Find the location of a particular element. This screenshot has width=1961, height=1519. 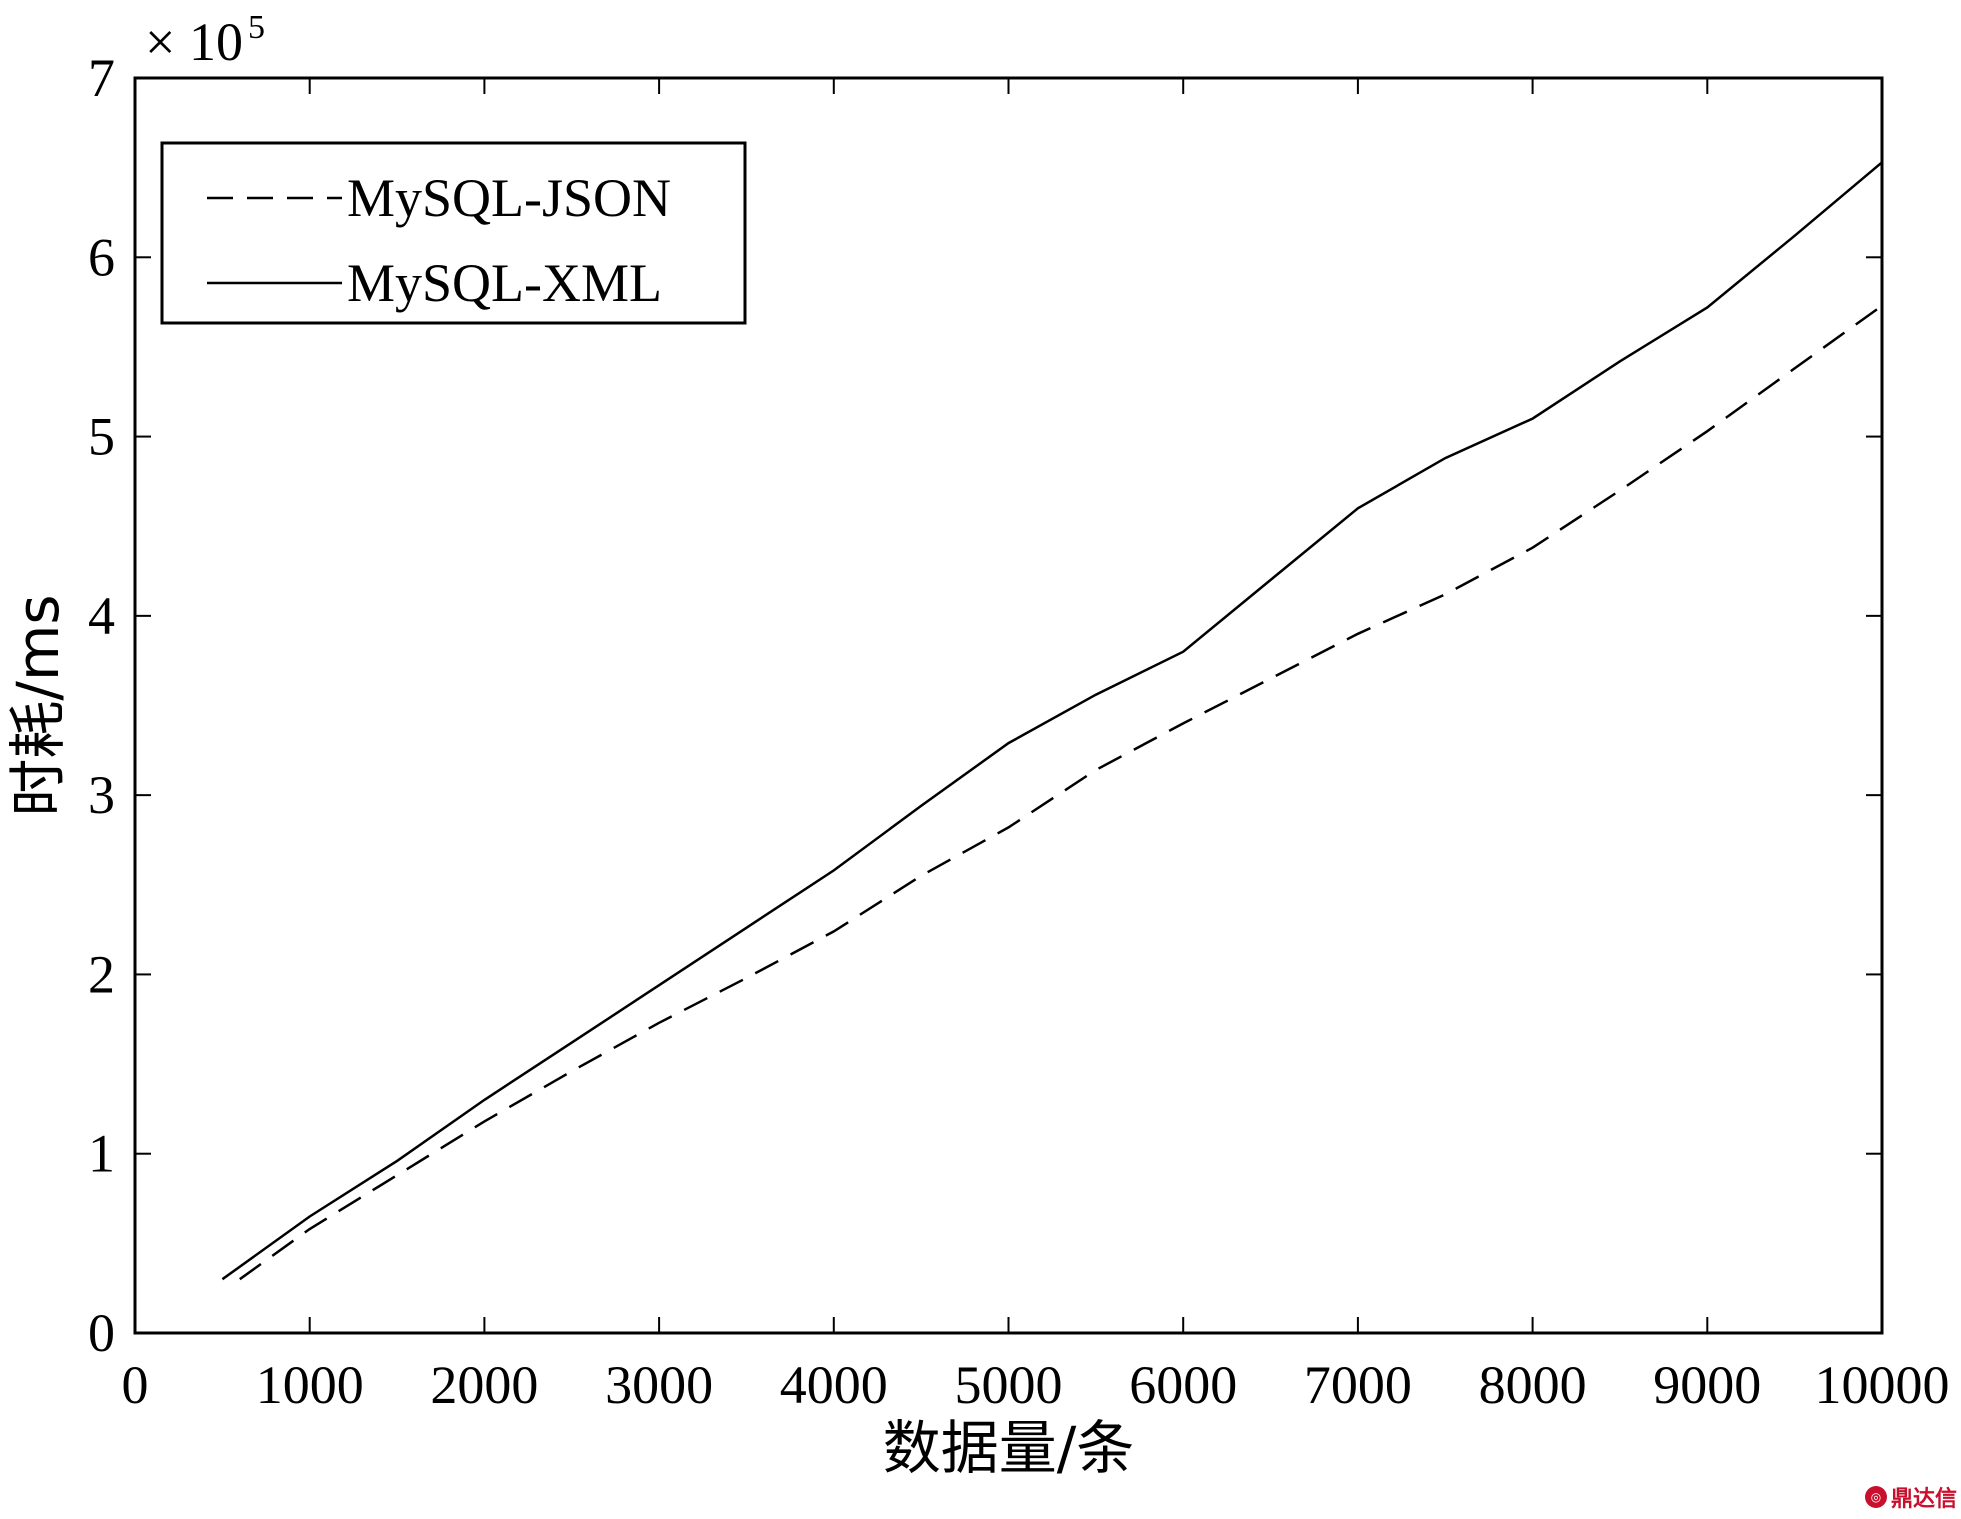

x-tick-label: 0 is located at coordinates (135, 1385).